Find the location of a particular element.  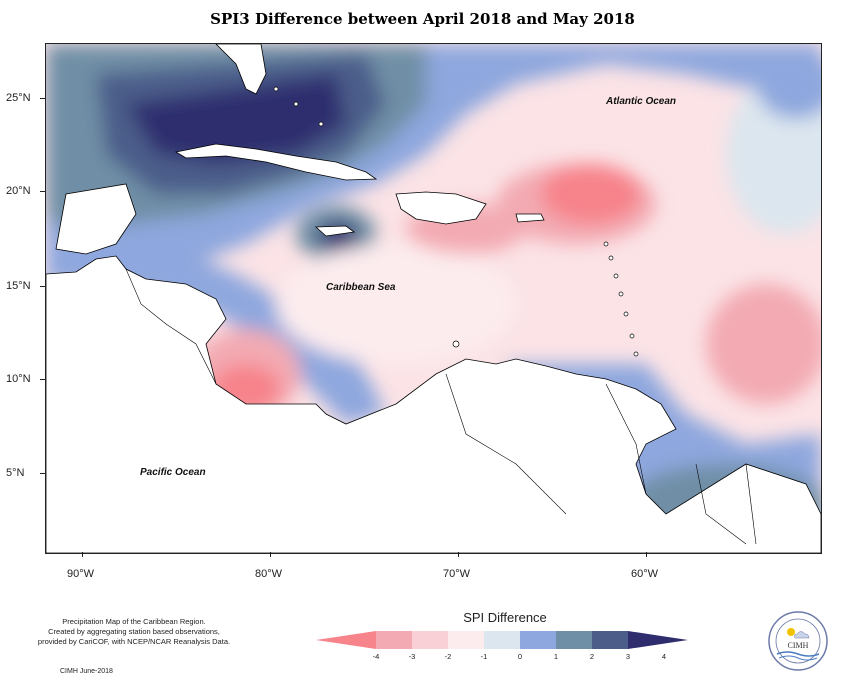

lon-label-60w: 60°W is located at coordinates (645, 574).